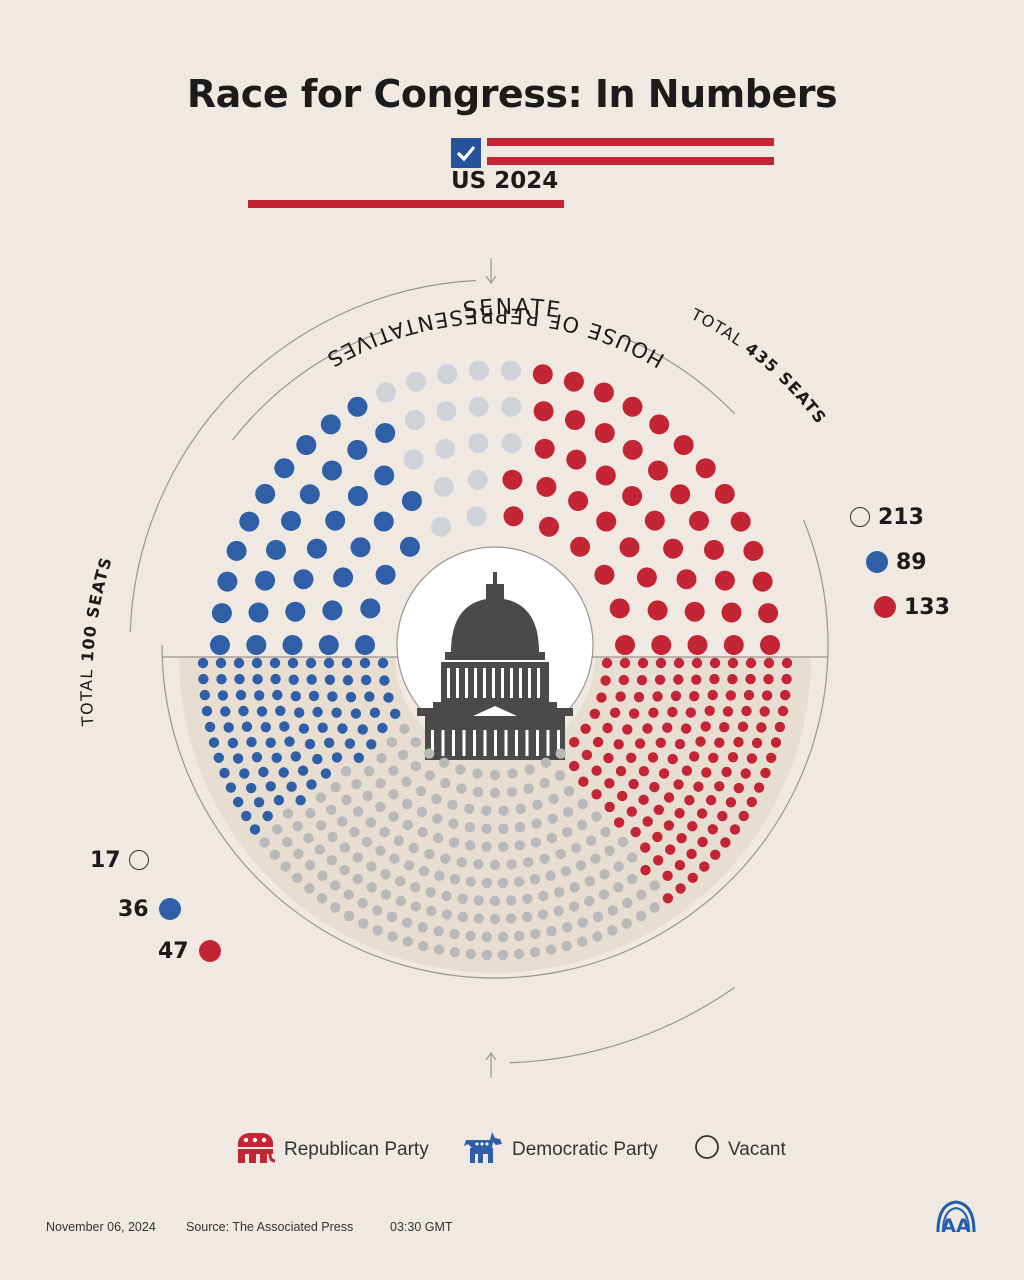 The width and height of the screenshot is (1024, 1280). Describe the element at coordinates (956, 1217) in the screenshot. I see `aa-logo: AA` at that location.